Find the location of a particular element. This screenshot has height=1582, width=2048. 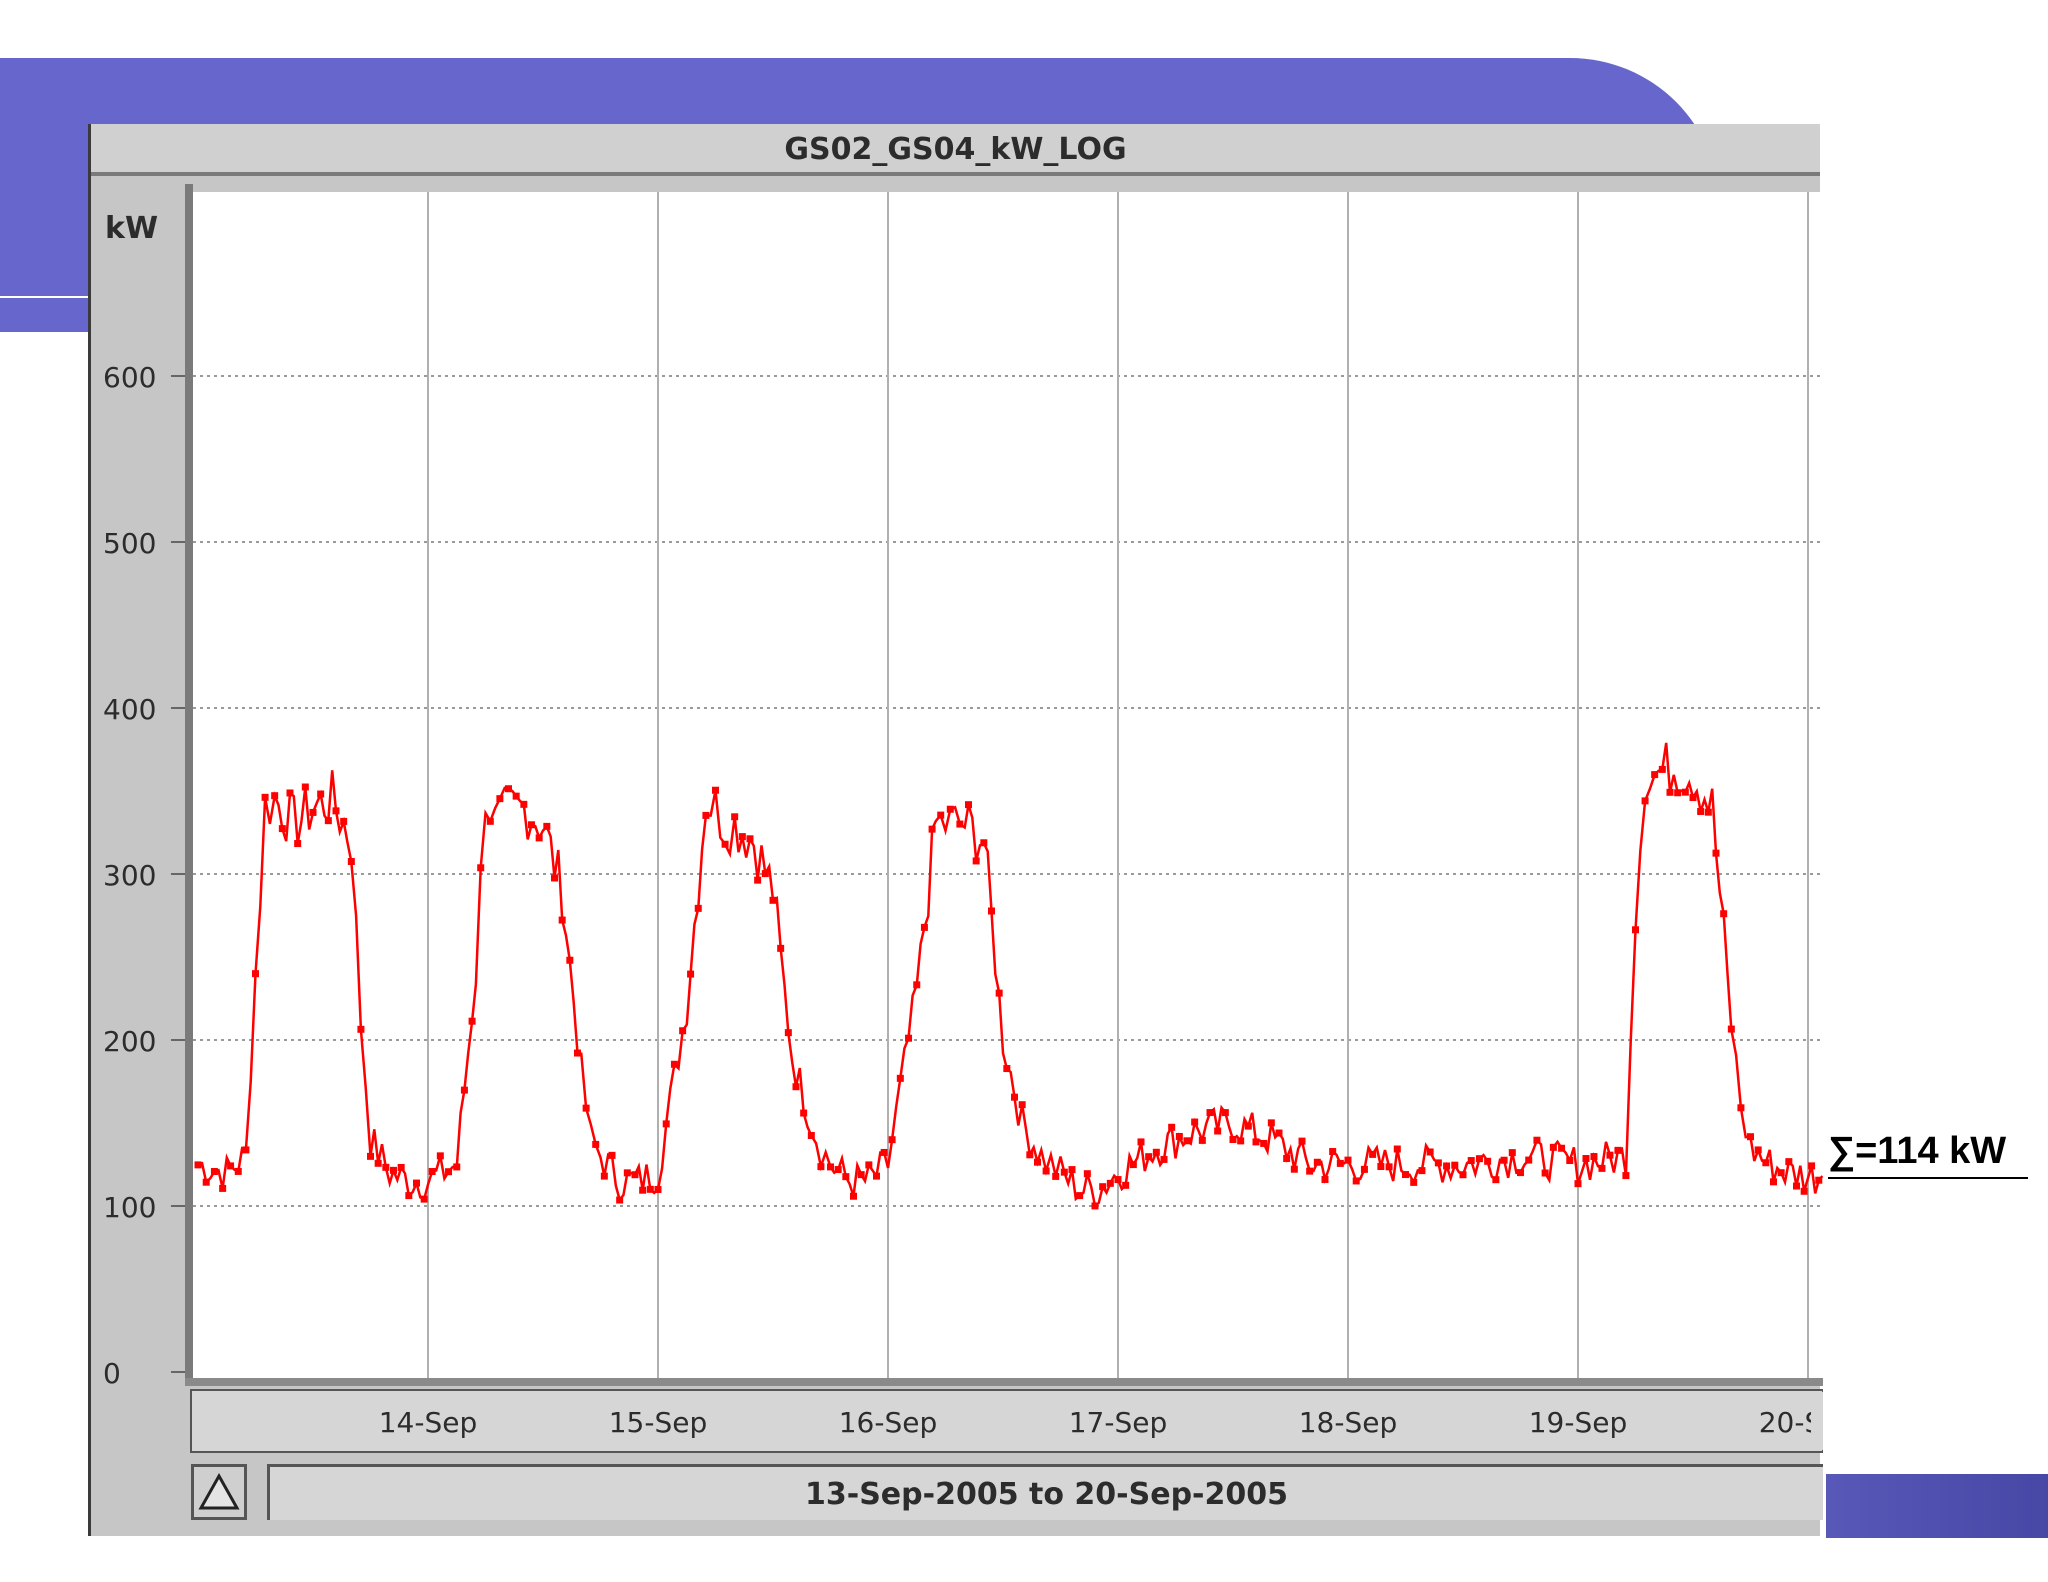

slide-header-stripe is located at coordinates (46, 315).